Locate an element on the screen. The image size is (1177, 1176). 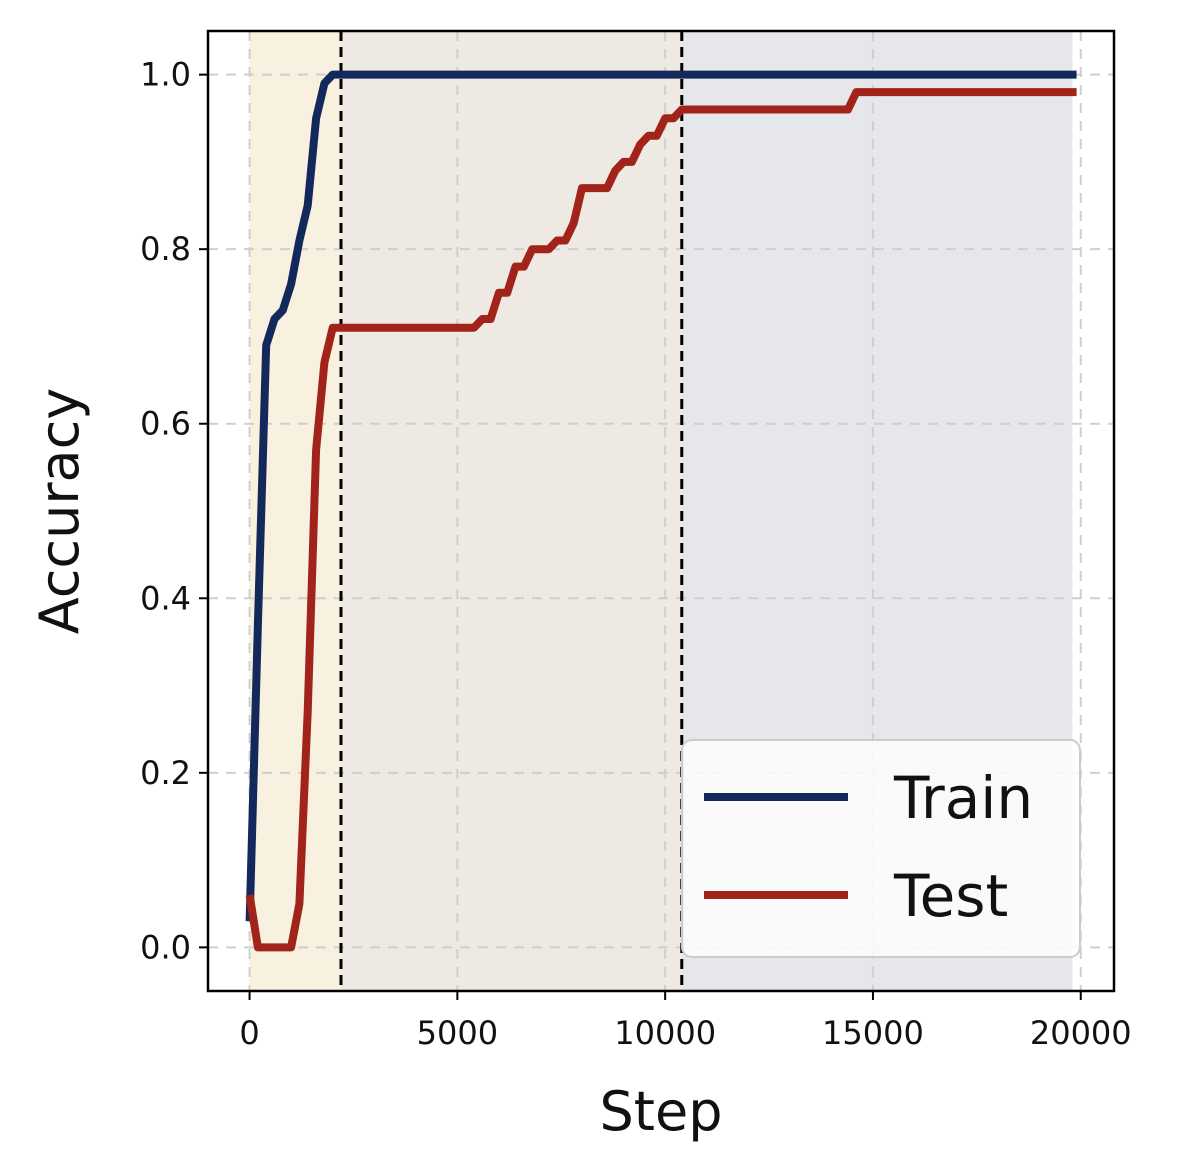
x-axis-ticks: 0 5000 10000 15000 20000 is located at coordinates (685, 1021).